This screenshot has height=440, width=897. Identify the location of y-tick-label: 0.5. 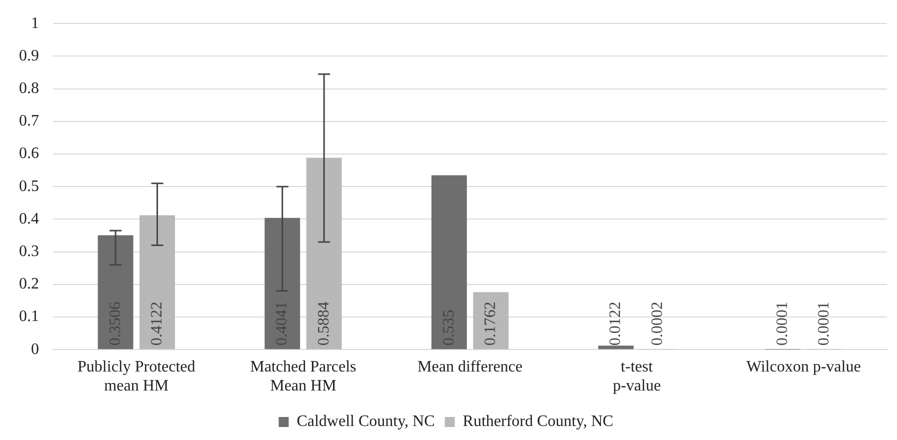
(29, 186).